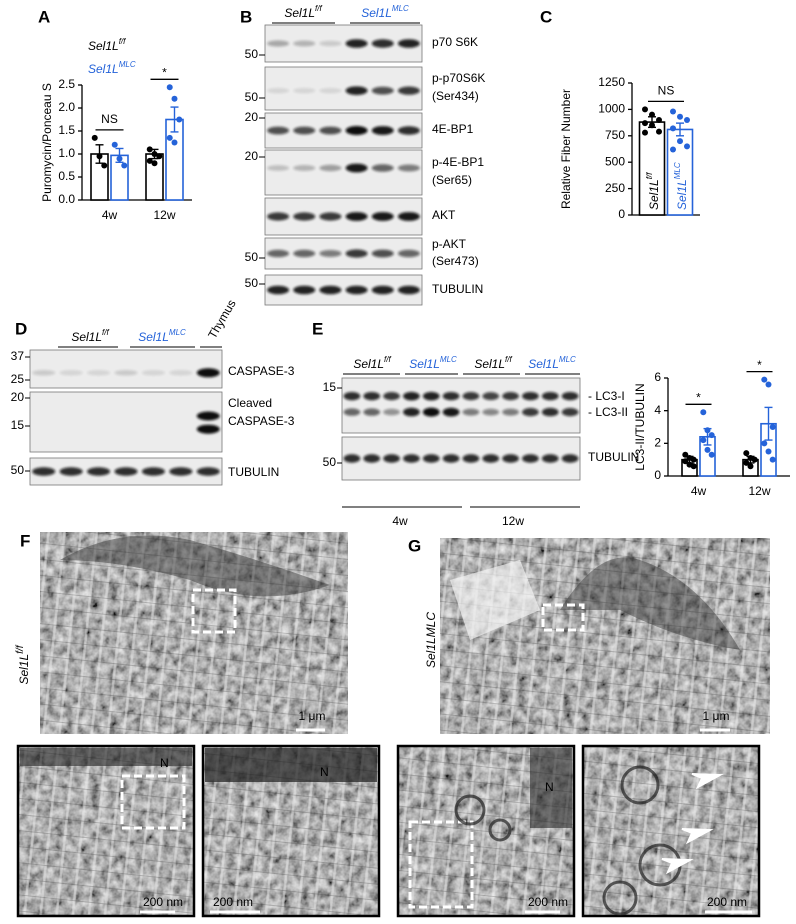 This screenshot has width=796, height=924. What do you see at coordinates (317, 328) in the screenshot?
I see `panel-label: E` at bounding box center [317, 328].